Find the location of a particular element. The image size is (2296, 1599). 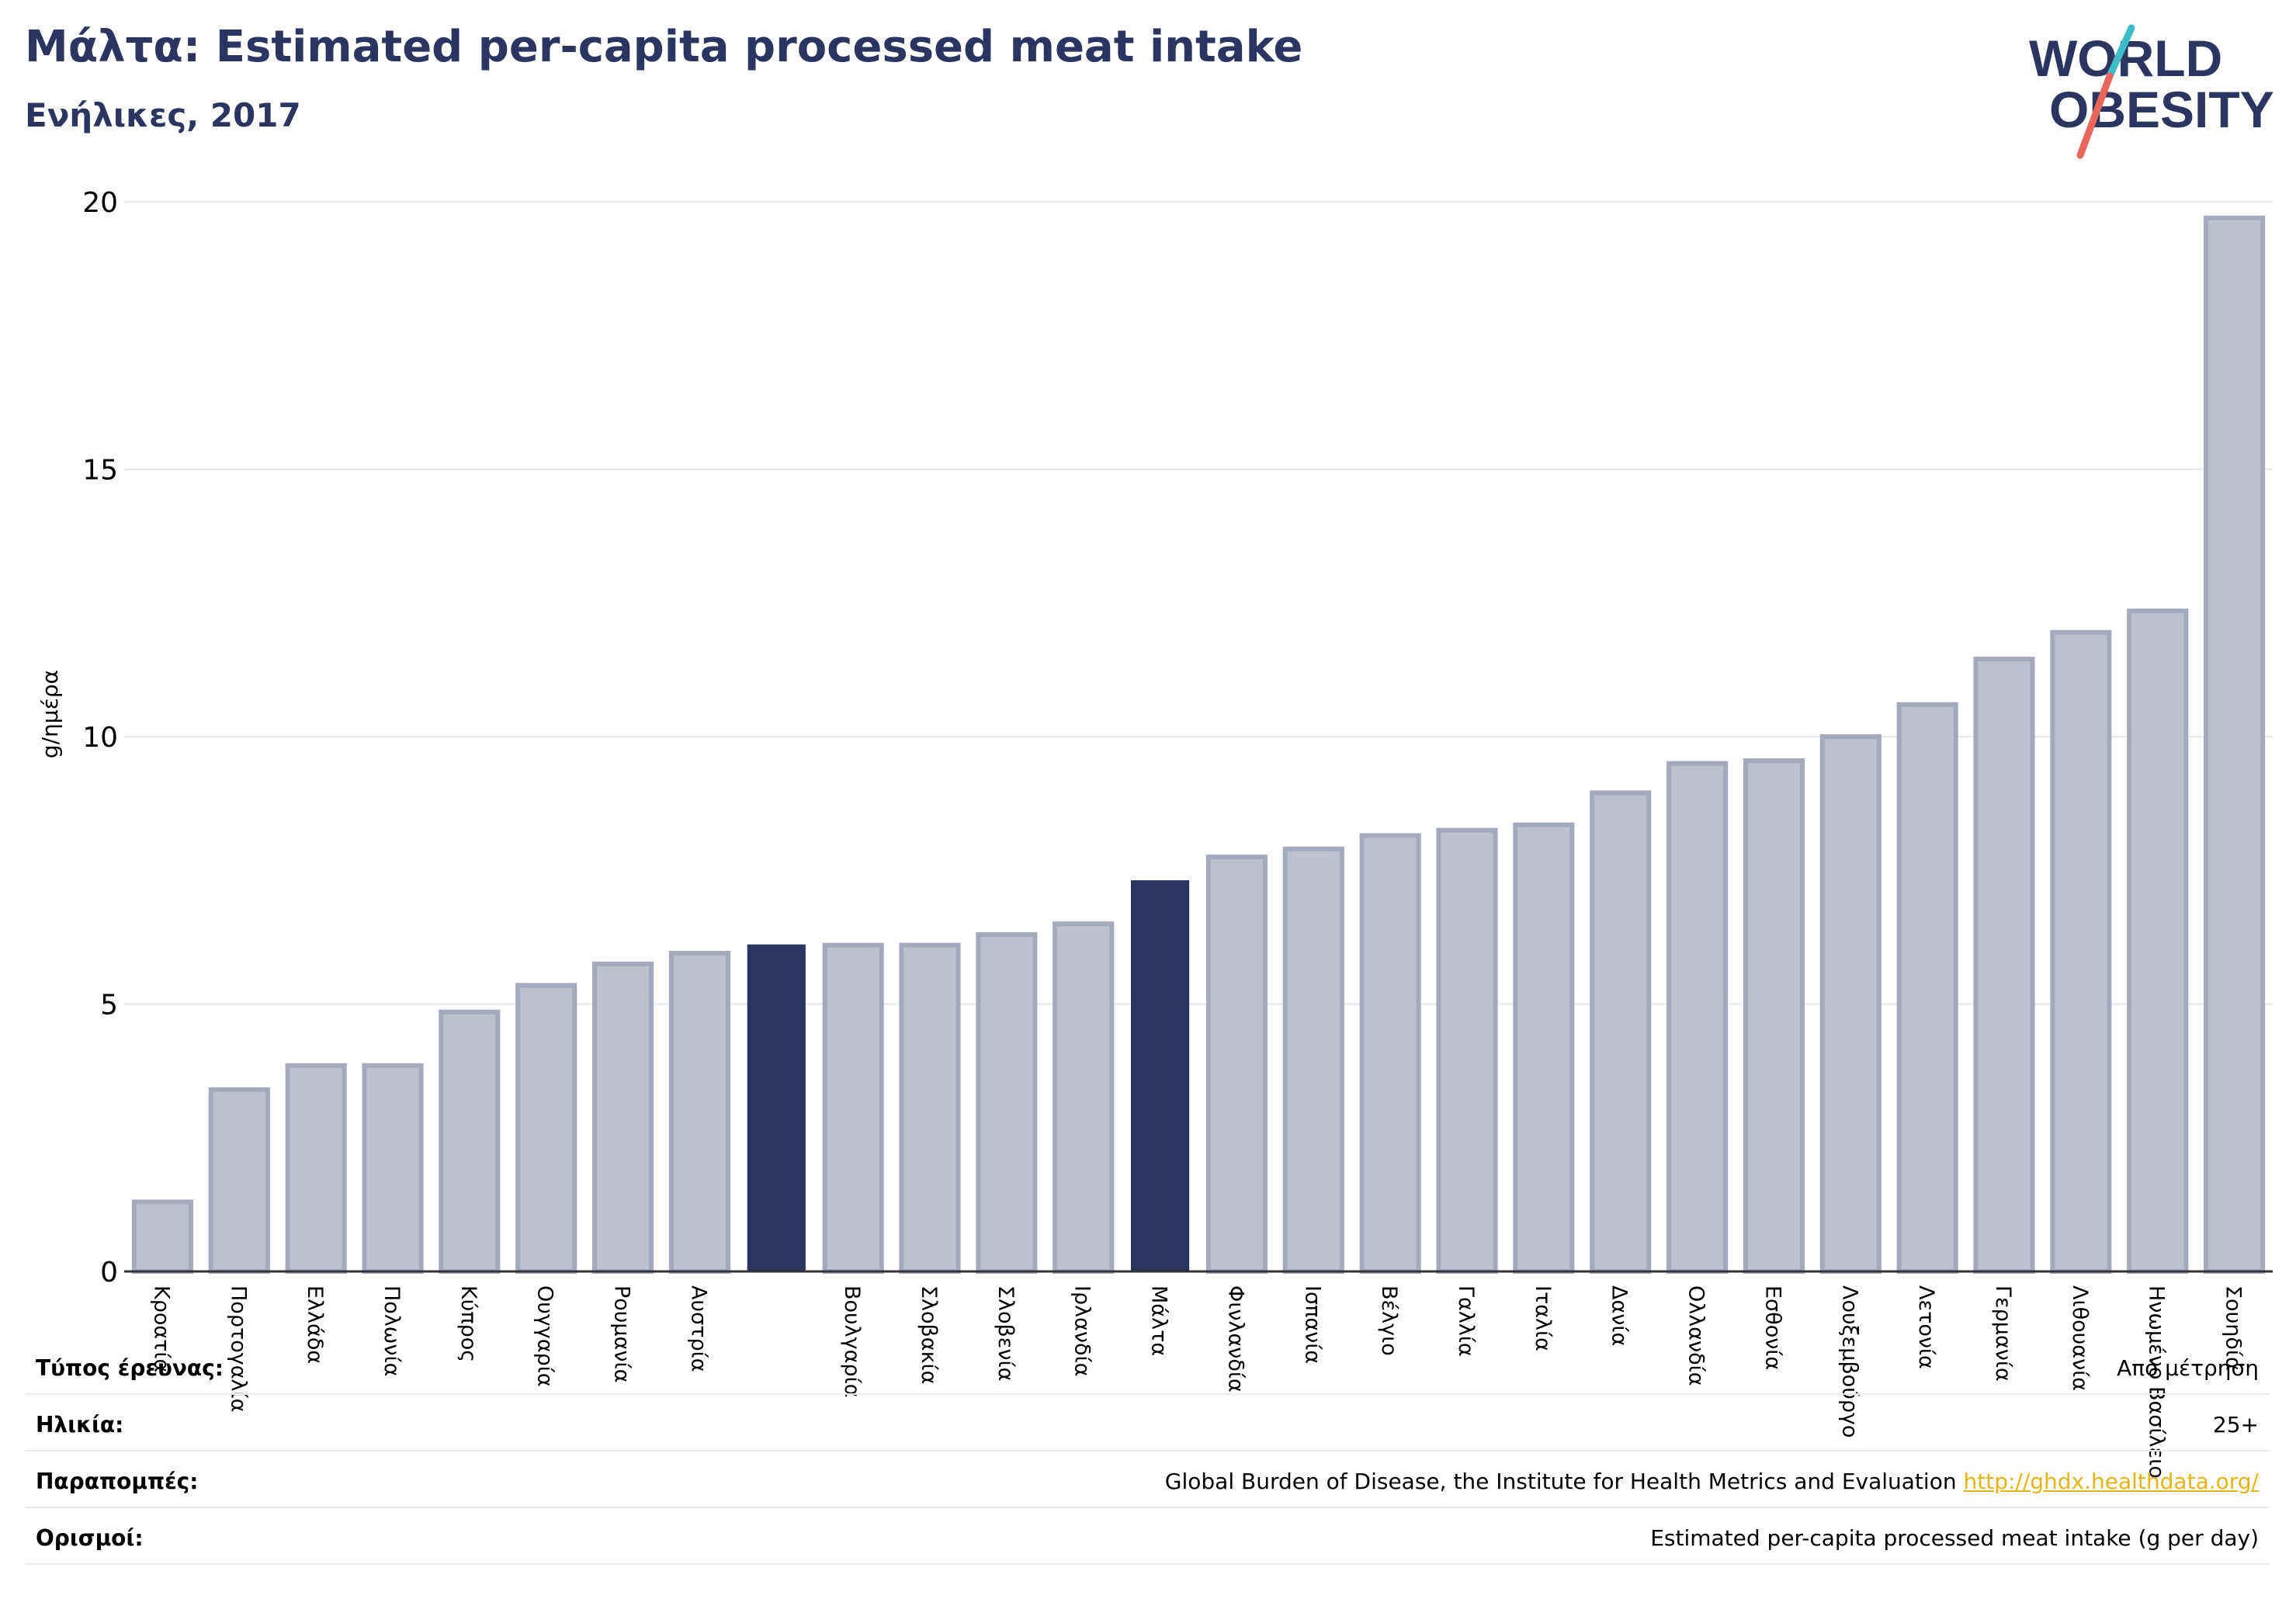

age-value: 25+ is located at coordinates (2235, 1425).